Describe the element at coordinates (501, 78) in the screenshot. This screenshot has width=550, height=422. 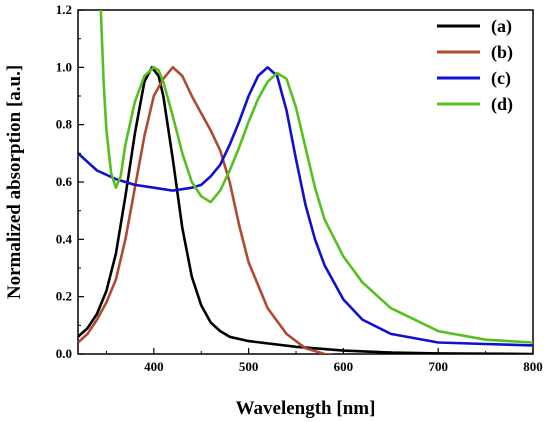
I see `legend-label-2: (c)` at that location.